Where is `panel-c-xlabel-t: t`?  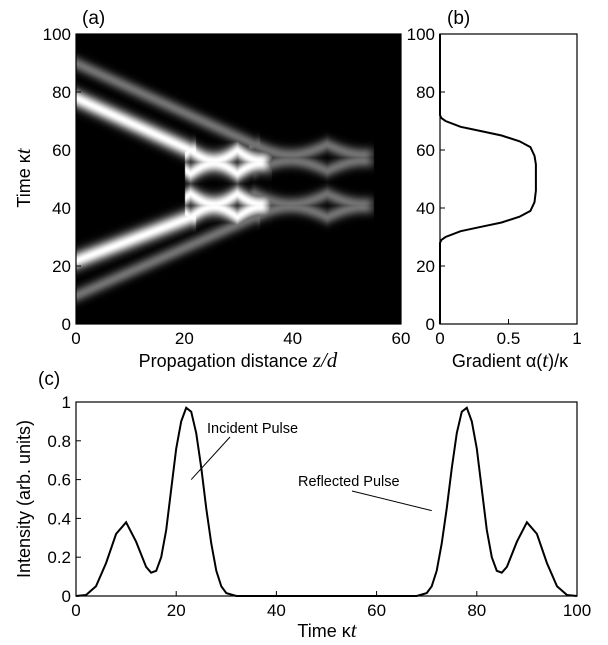
panel-c-xlabel-t: t is located at coordinates (354, 630).